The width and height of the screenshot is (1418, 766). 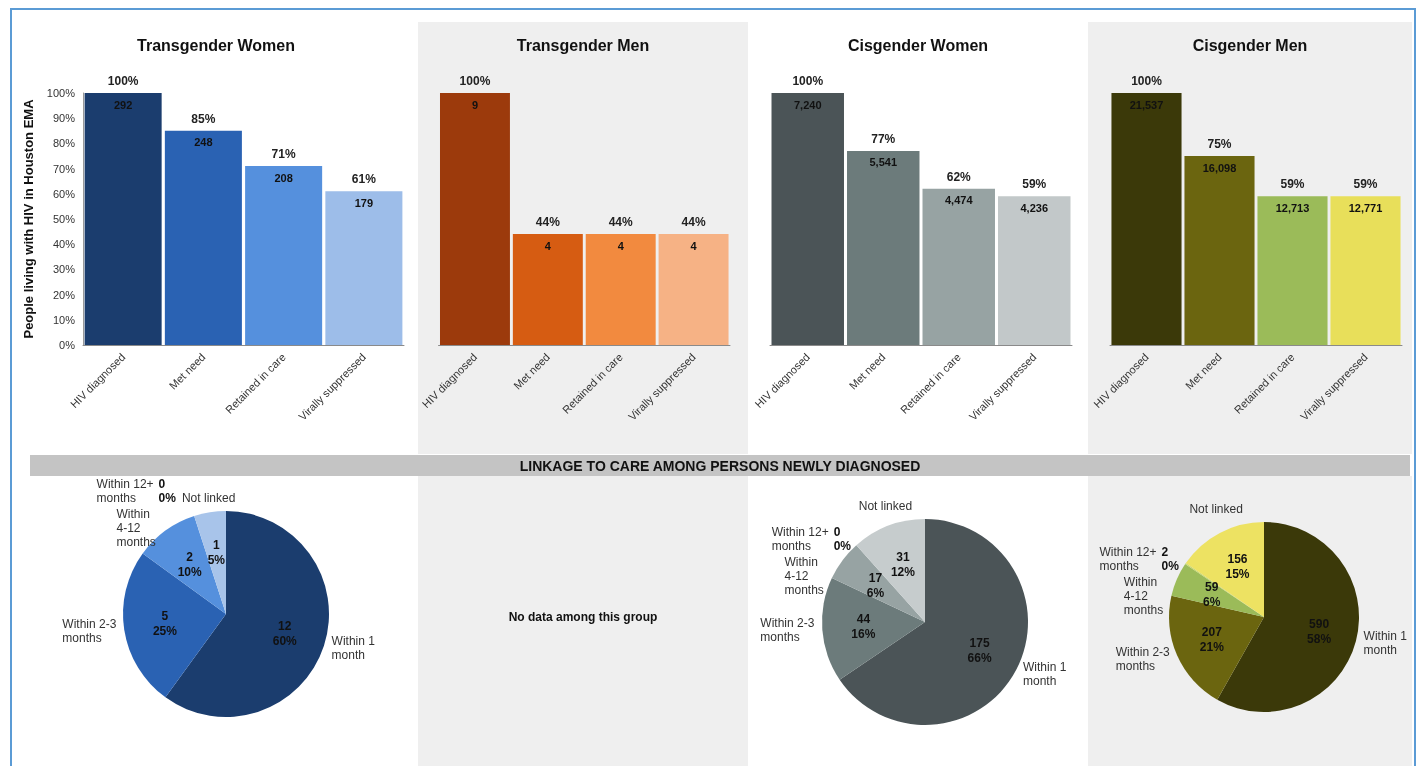 I want to click on data-label: 2 10%, so click(x=190, y=564).